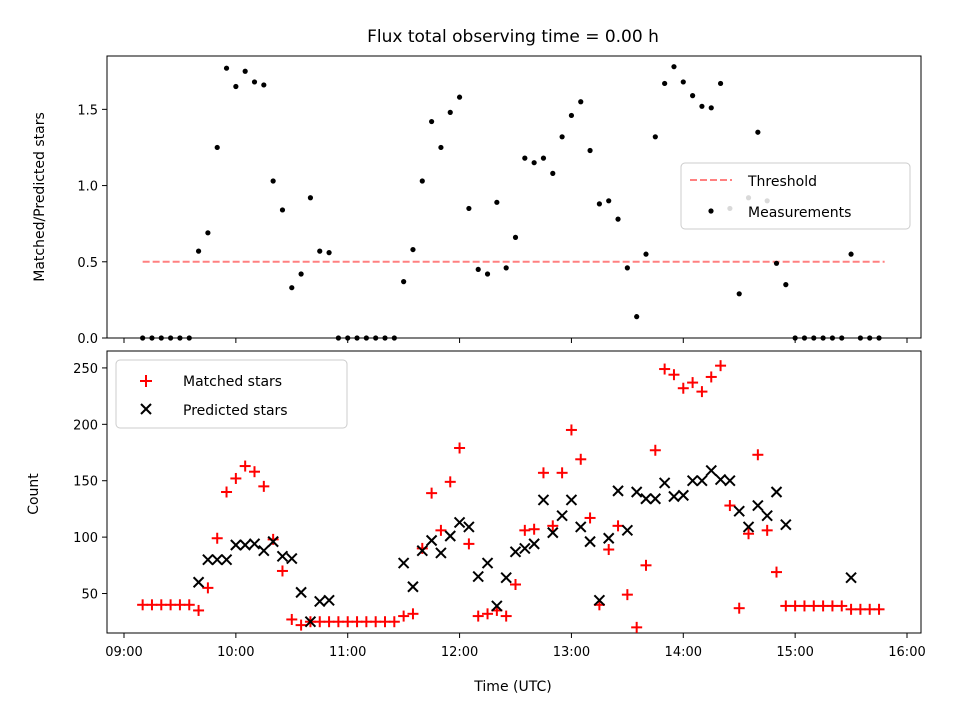 This screenshot has height=720, width=960. I want to click on bottom-y-tick-label: 100, so click(85, 538).